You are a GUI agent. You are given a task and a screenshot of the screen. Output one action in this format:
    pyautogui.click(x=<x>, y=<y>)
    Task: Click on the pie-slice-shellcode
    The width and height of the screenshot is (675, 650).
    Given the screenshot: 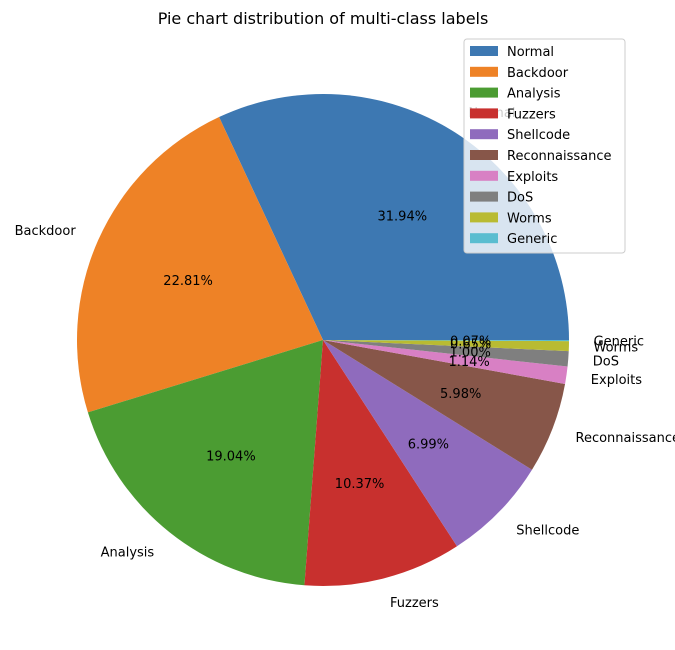 What is the action you would take?
    pyautogui.click(x=428, y=443)
    